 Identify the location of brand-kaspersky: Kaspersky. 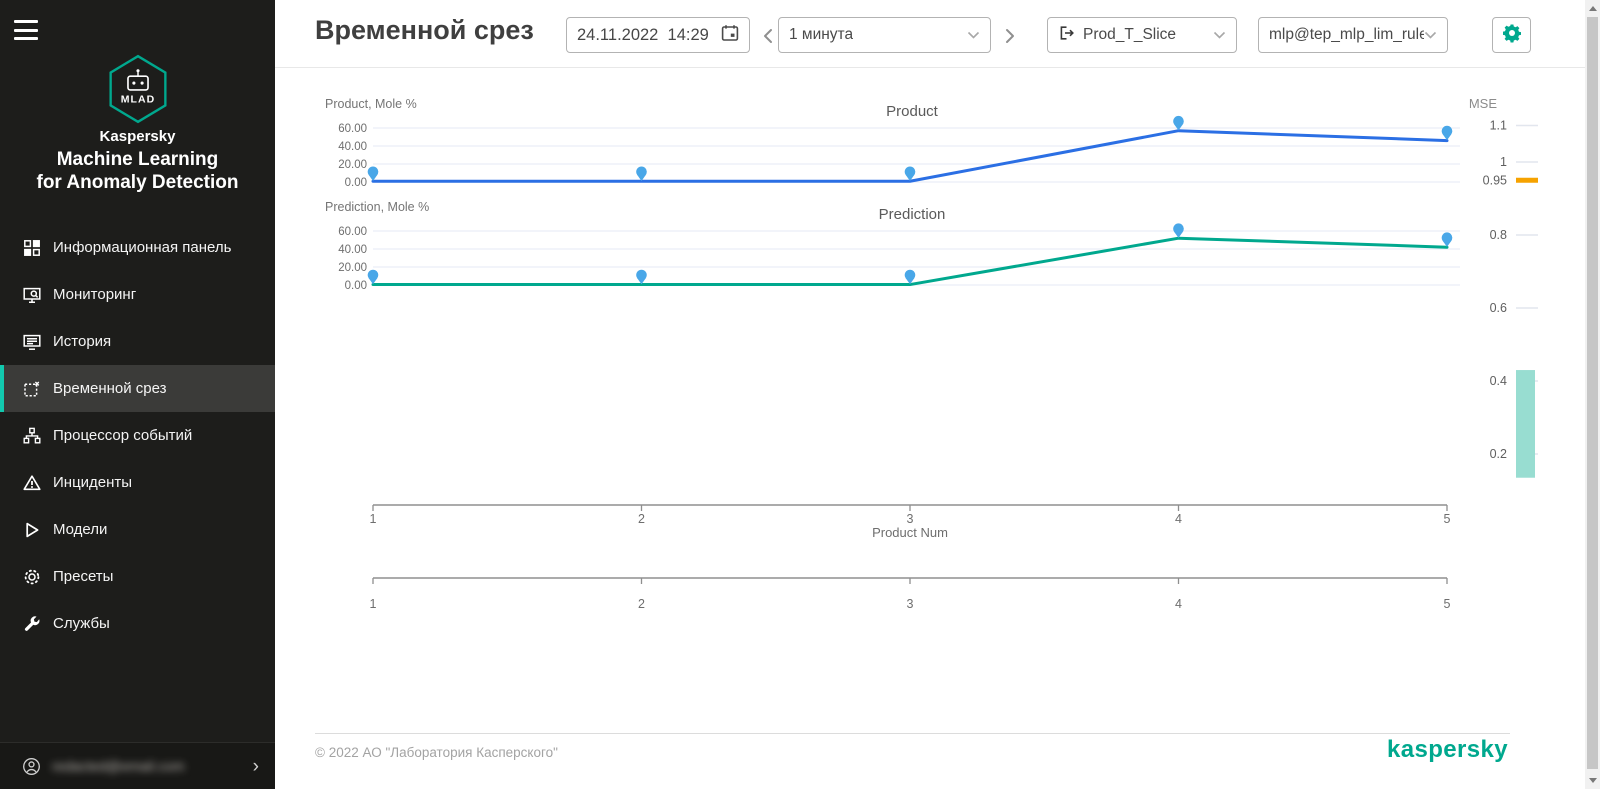
(137, 136).